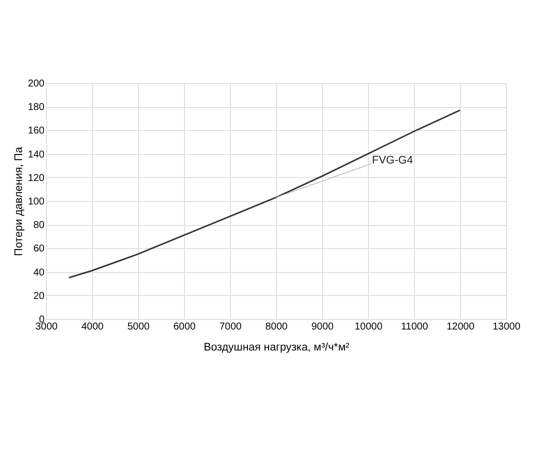 This screenshot has height=450, width=550. Describe the element at coordinates (92, 327) in the screenshot. I see `x-tick-label: 4000` at that location.